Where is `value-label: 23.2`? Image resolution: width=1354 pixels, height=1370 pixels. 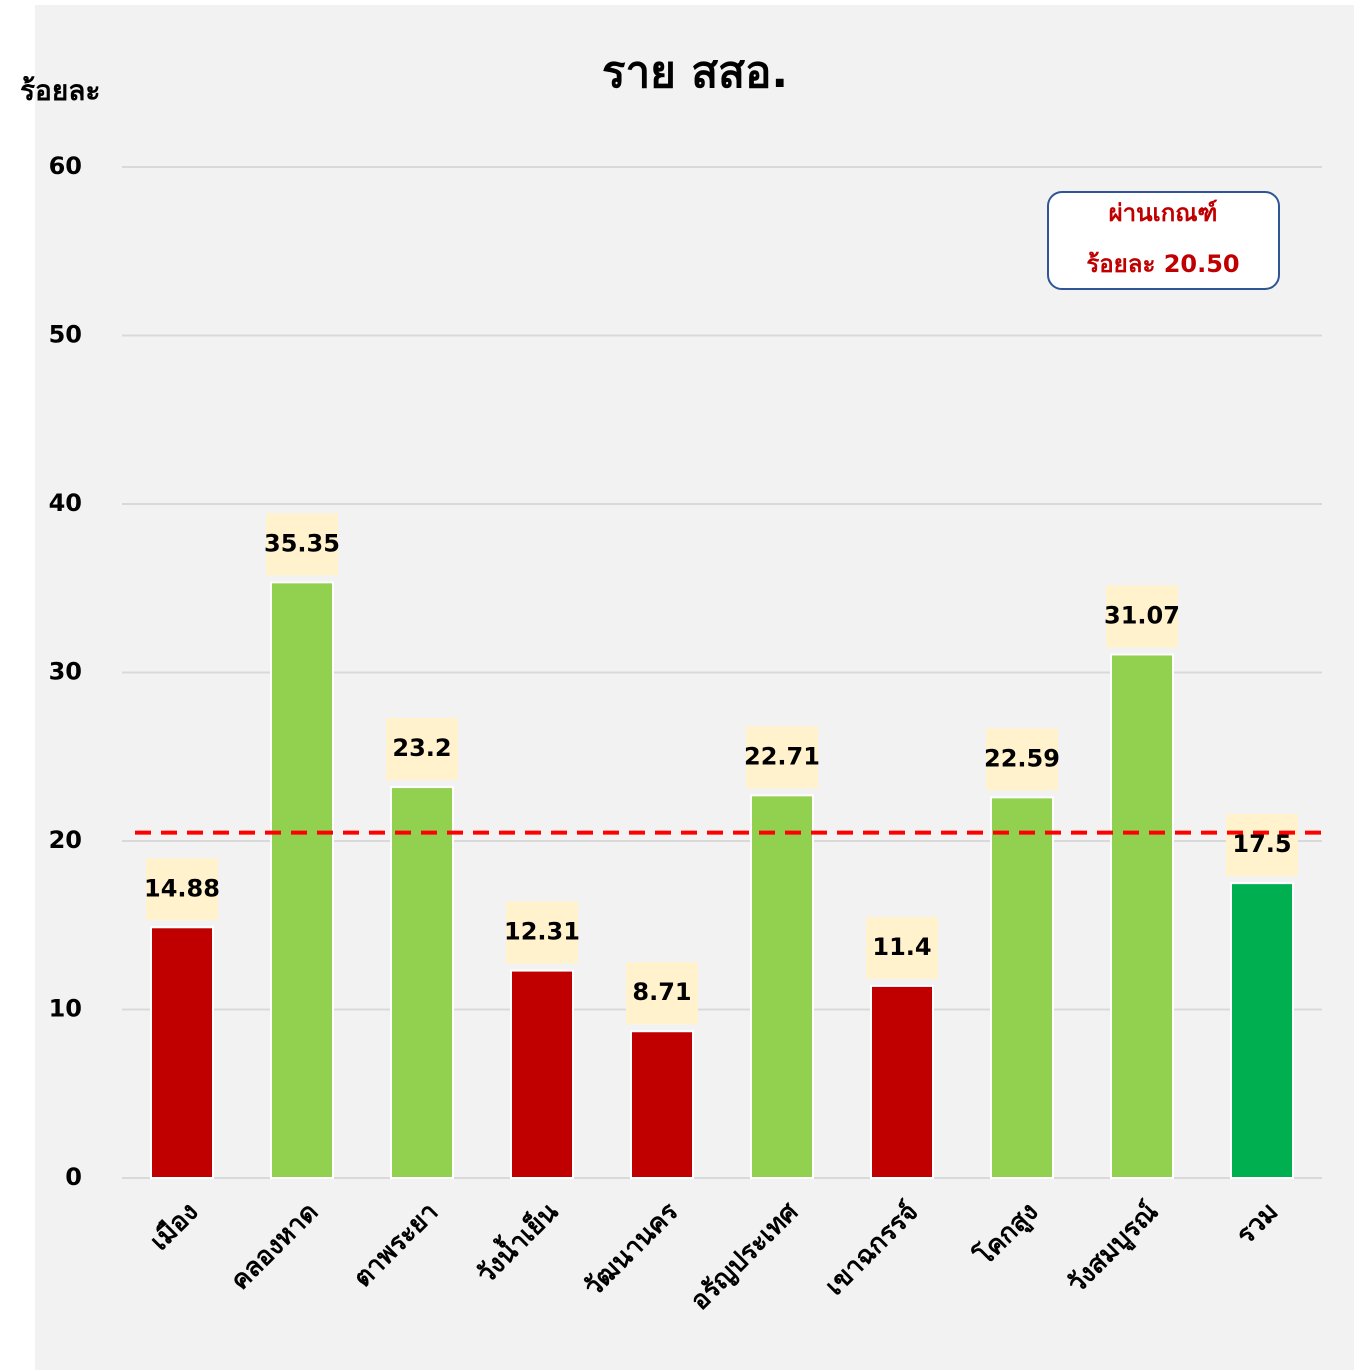 value-label: 23.2 is located at coordinates (421, 748).